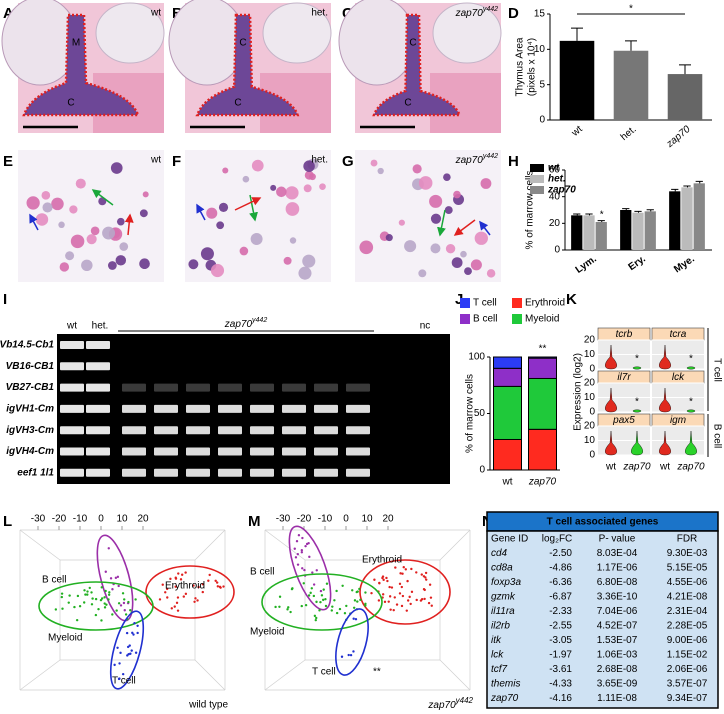 This screenshot has height=714, width=724. What do you see at coordinates (561, 190) in the screenshot?
I see `legend-label: zap70` at bounding box center [561, 190].